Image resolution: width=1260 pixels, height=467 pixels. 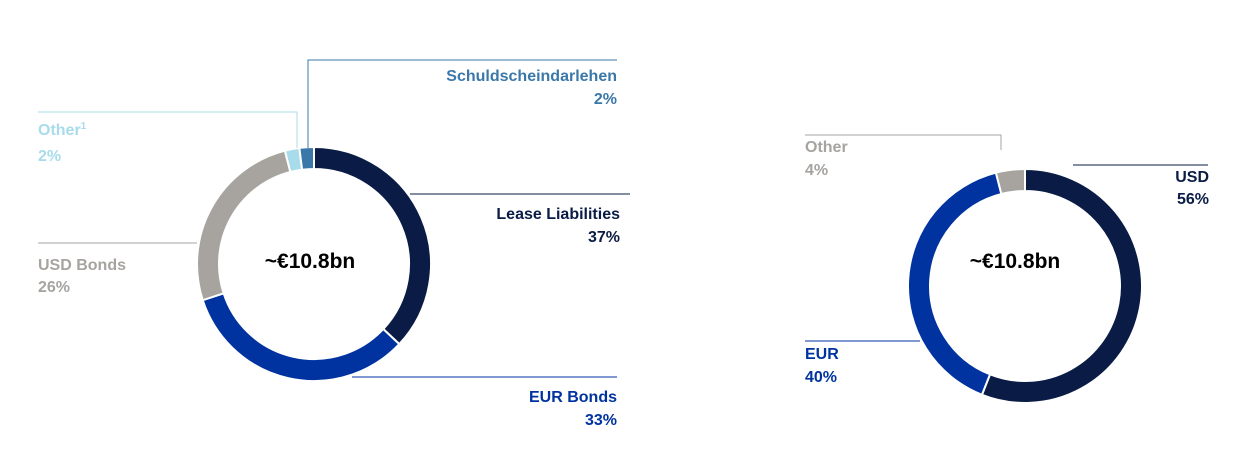 What do you see at coordinates (168, 129) in the screenshot?
I see `other-instrument-leader-line` at bounding box center [168, 129].